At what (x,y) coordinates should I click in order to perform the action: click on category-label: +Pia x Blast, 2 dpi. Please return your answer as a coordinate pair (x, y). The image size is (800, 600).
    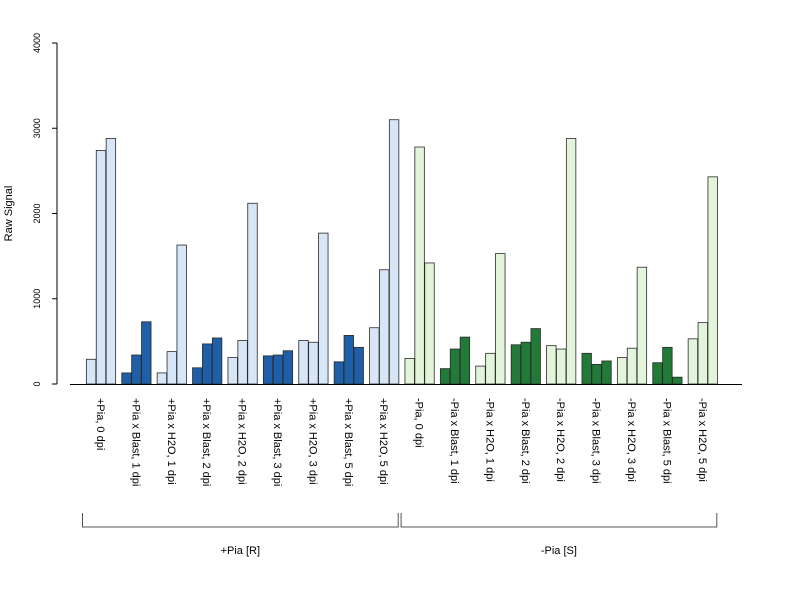
    Looking at the image, I should click on (206, 442).